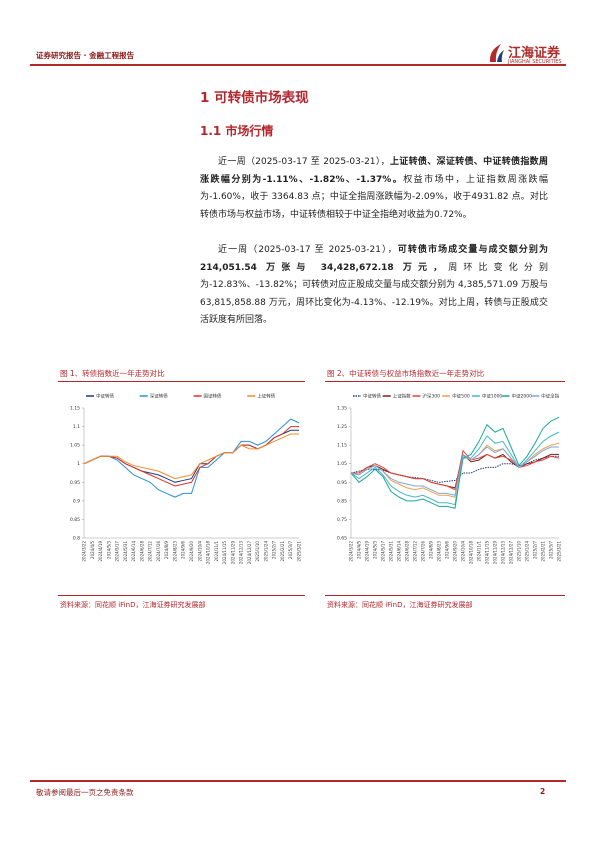 This screenshot has height=842, width=595. What do you see at coordinates (254, 98) in the screenshot?
I see `section-heading: 1 可转债市场表现` at bounding box center [254, 98].